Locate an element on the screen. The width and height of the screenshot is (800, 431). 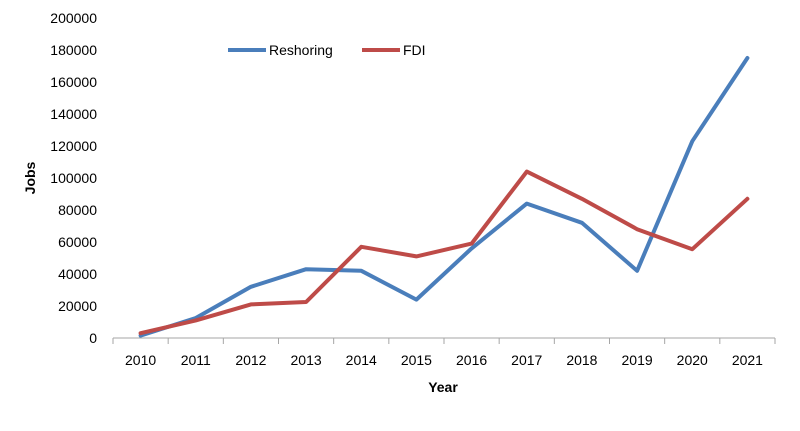
y-tick-label: 100000 is located at coordinates (73, 178).